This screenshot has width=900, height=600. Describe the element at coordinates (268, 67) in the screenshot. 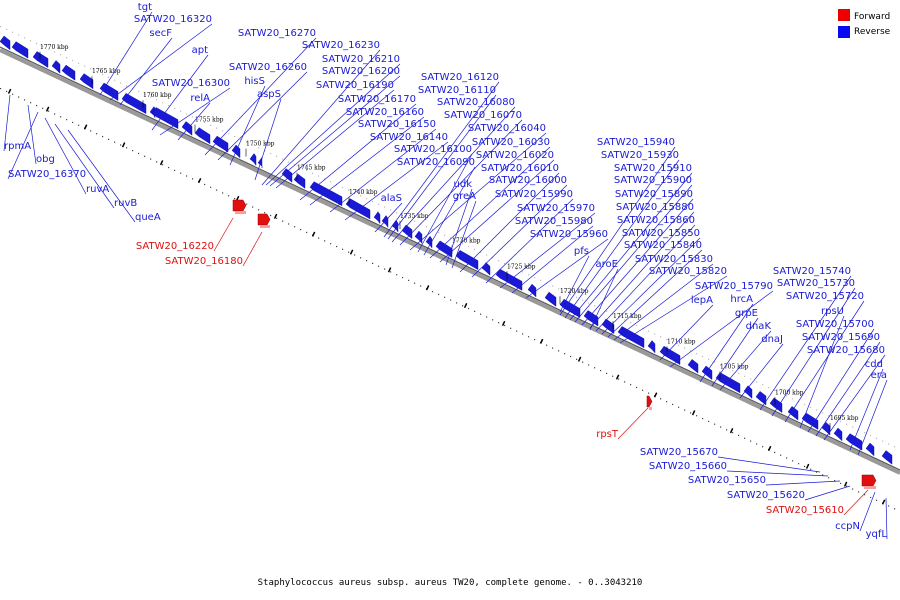

I see `gene-label: SATW20_16260` at that location.